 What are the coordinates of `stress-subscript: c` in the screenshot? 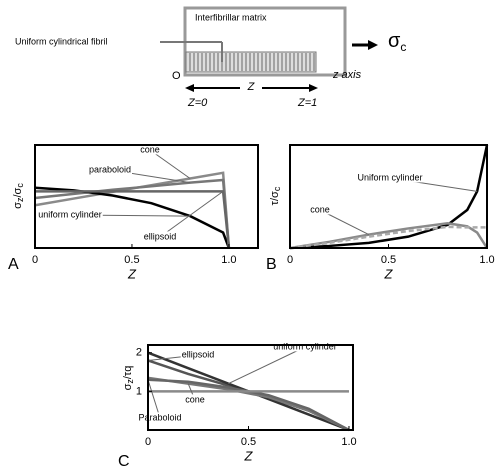 It's located at (403, 47).